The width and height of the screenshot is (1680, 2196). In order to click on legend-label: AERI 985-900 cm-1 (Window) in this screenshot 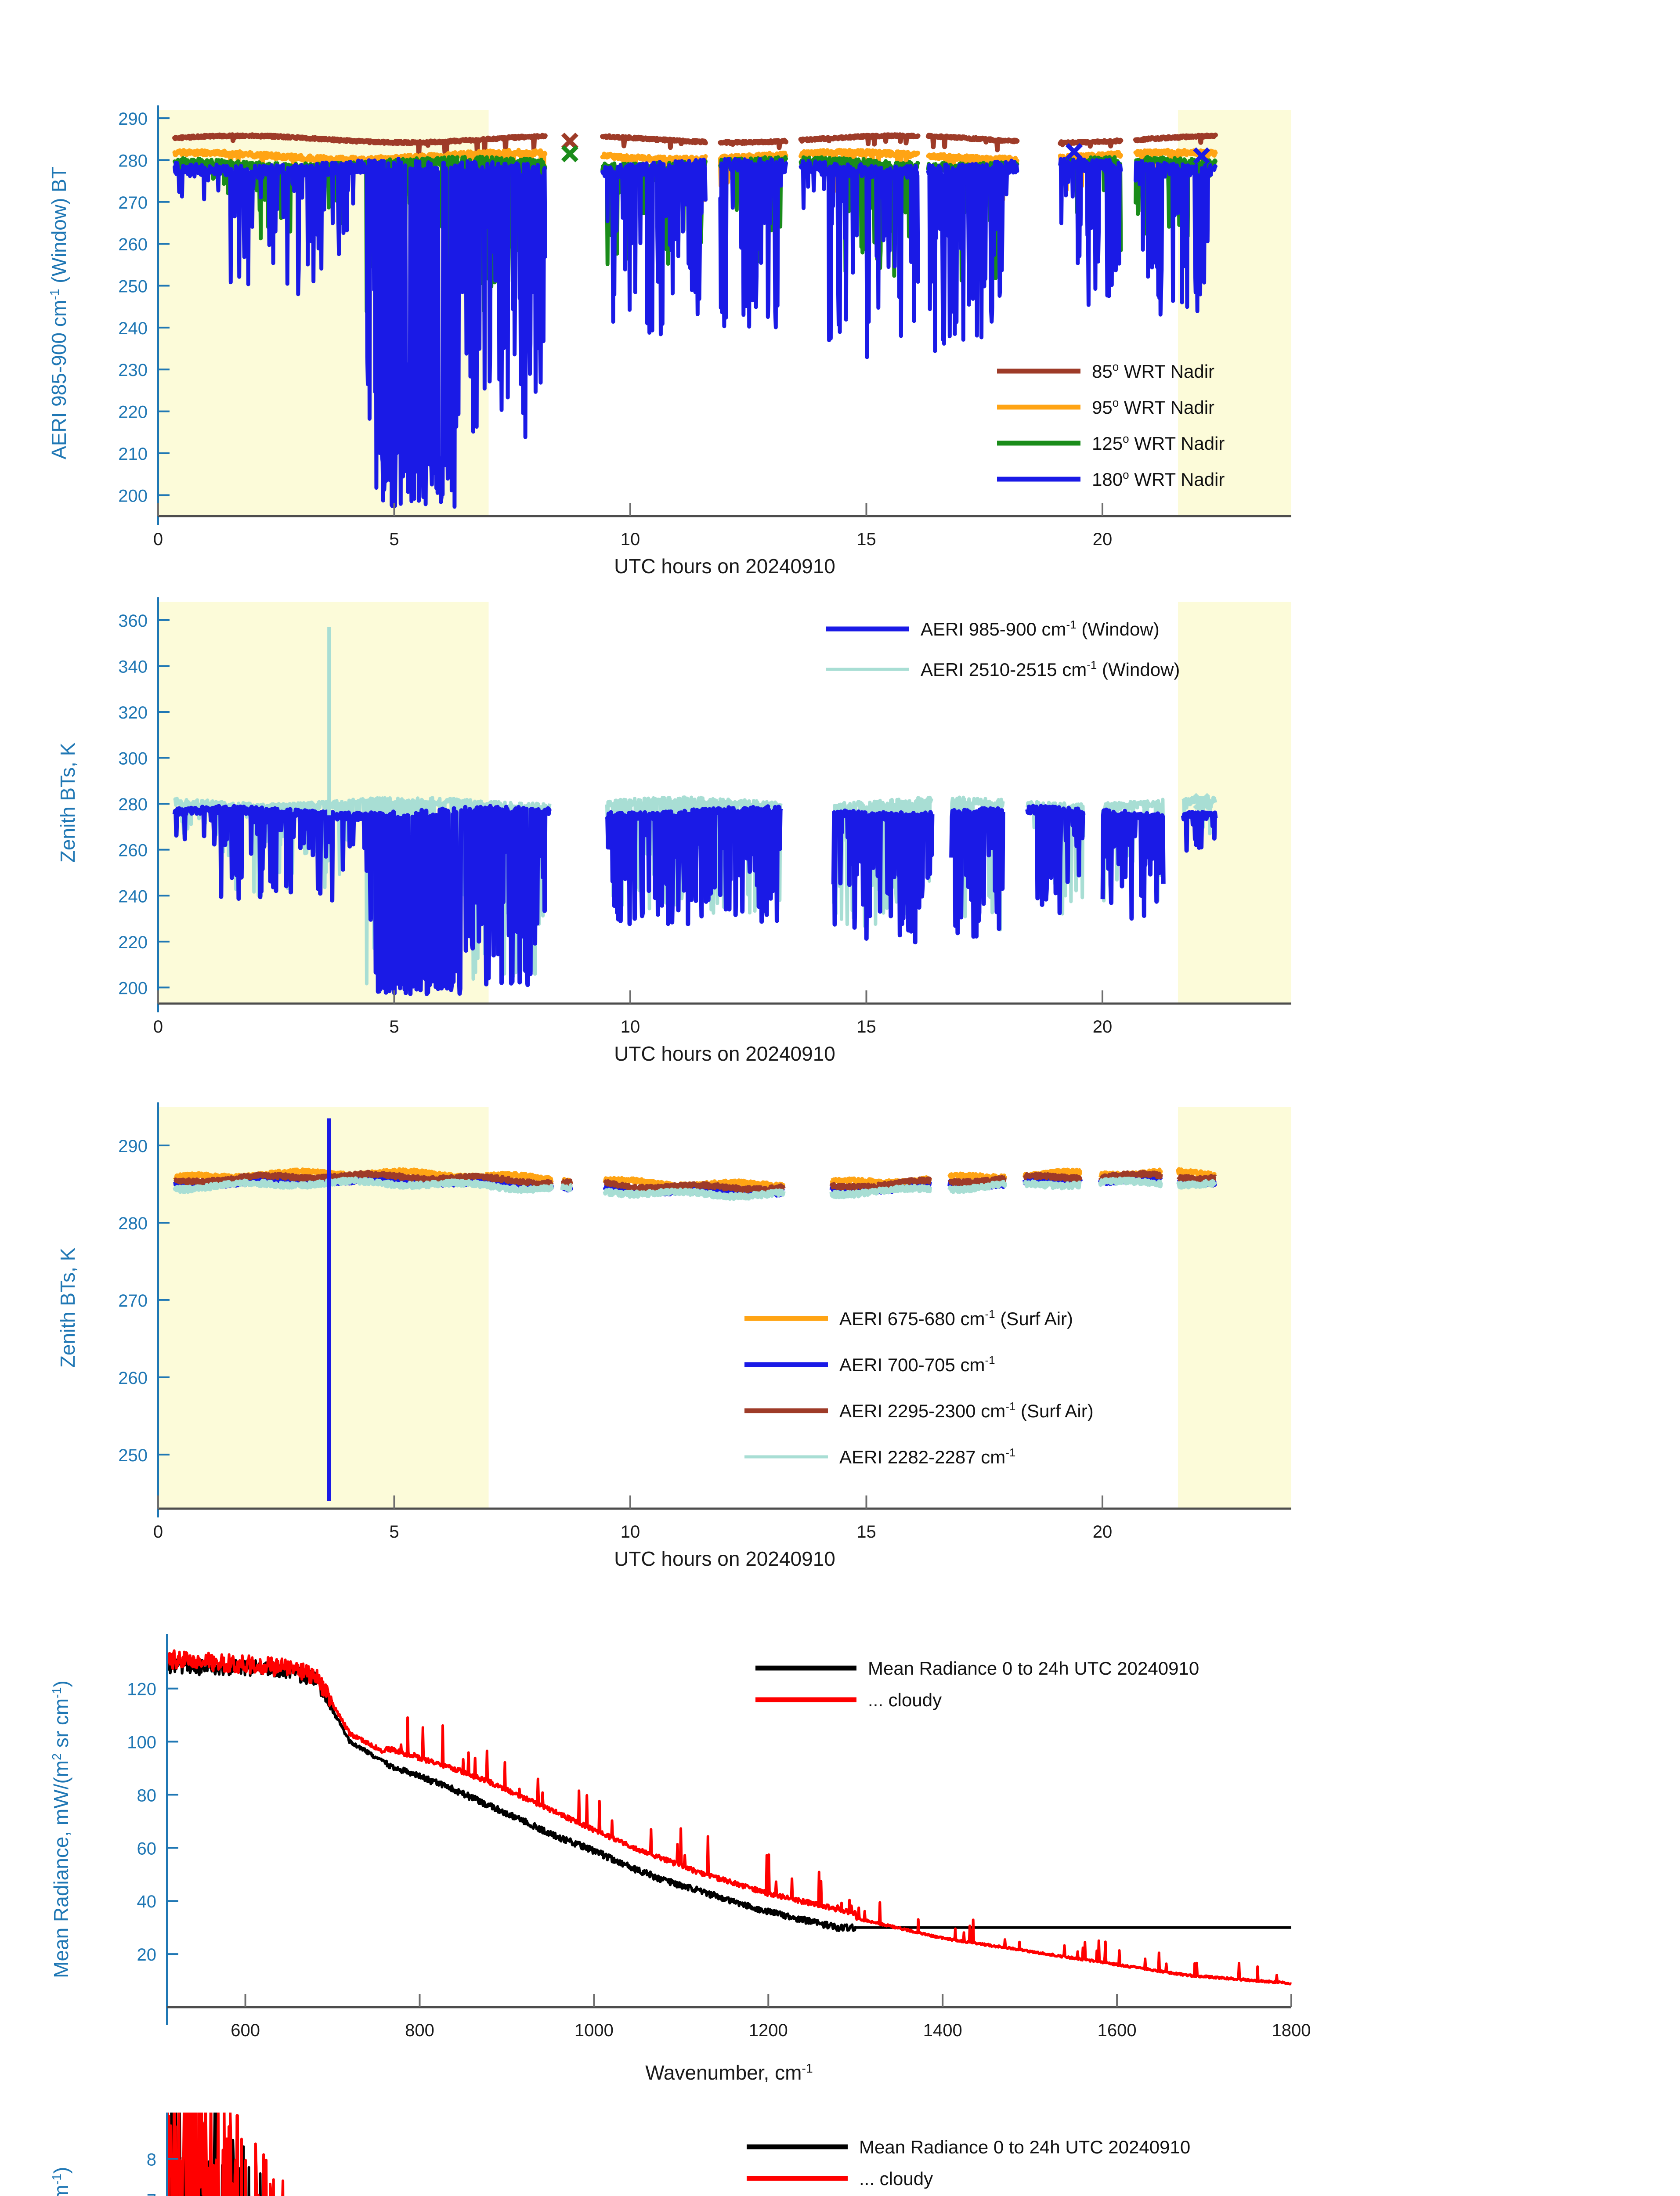, I will do `click(1040, 628)`.